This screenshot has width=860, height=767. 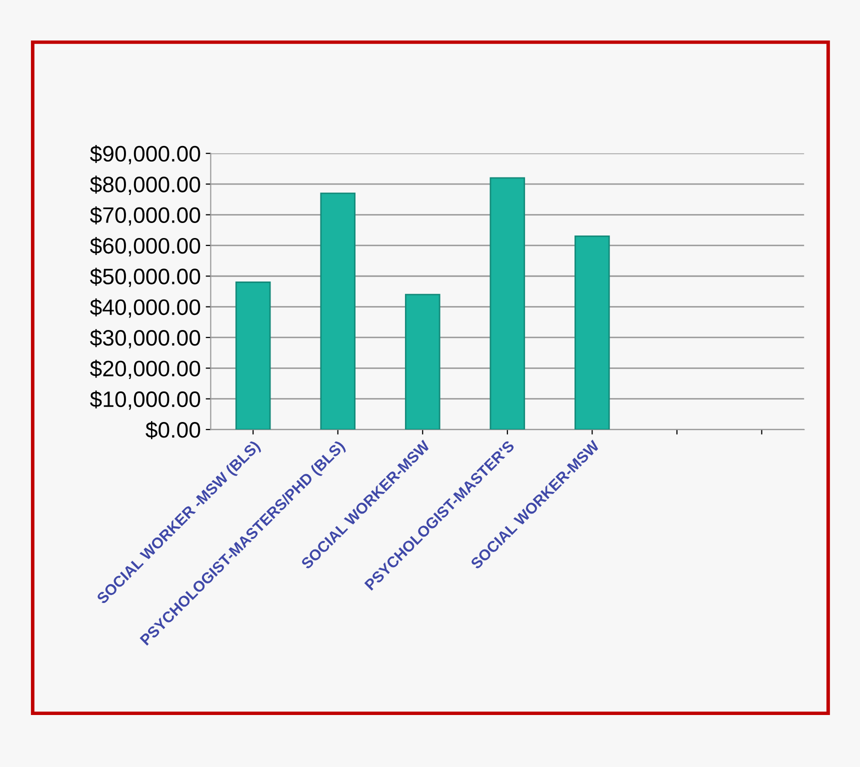 What do you see at coordinates (145, 400) in the screenshot?
I see `y-tick-label: $10,000.00` at bounding box center [145, 400].